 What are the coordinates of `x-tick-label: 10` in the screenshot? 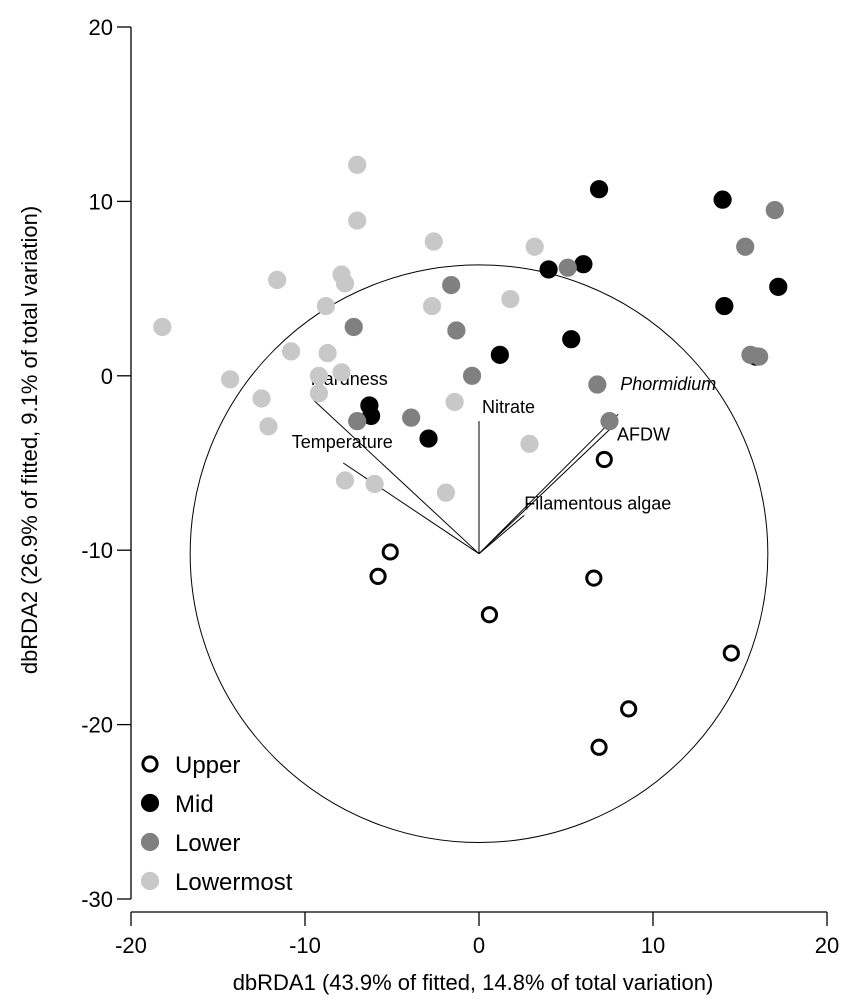 It's located at (653, 945).